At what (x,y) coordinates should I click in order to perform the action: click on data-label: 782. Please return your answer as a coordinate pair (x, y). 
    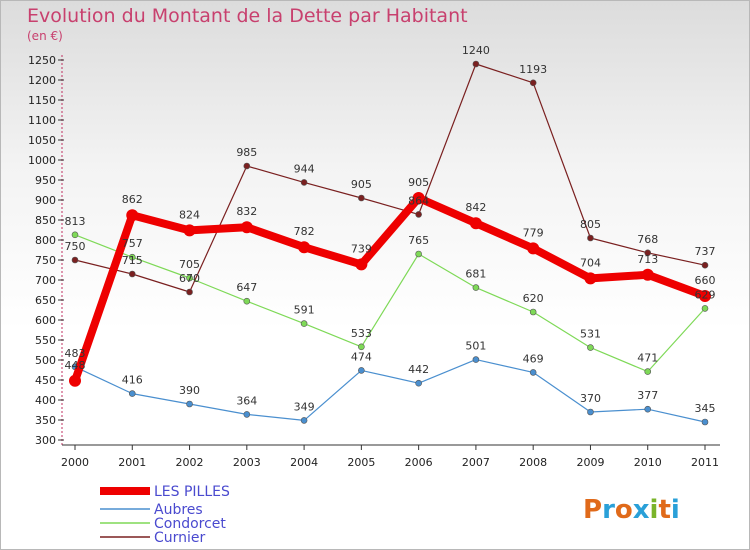
    Looking at the image, I should click on (304, 231).